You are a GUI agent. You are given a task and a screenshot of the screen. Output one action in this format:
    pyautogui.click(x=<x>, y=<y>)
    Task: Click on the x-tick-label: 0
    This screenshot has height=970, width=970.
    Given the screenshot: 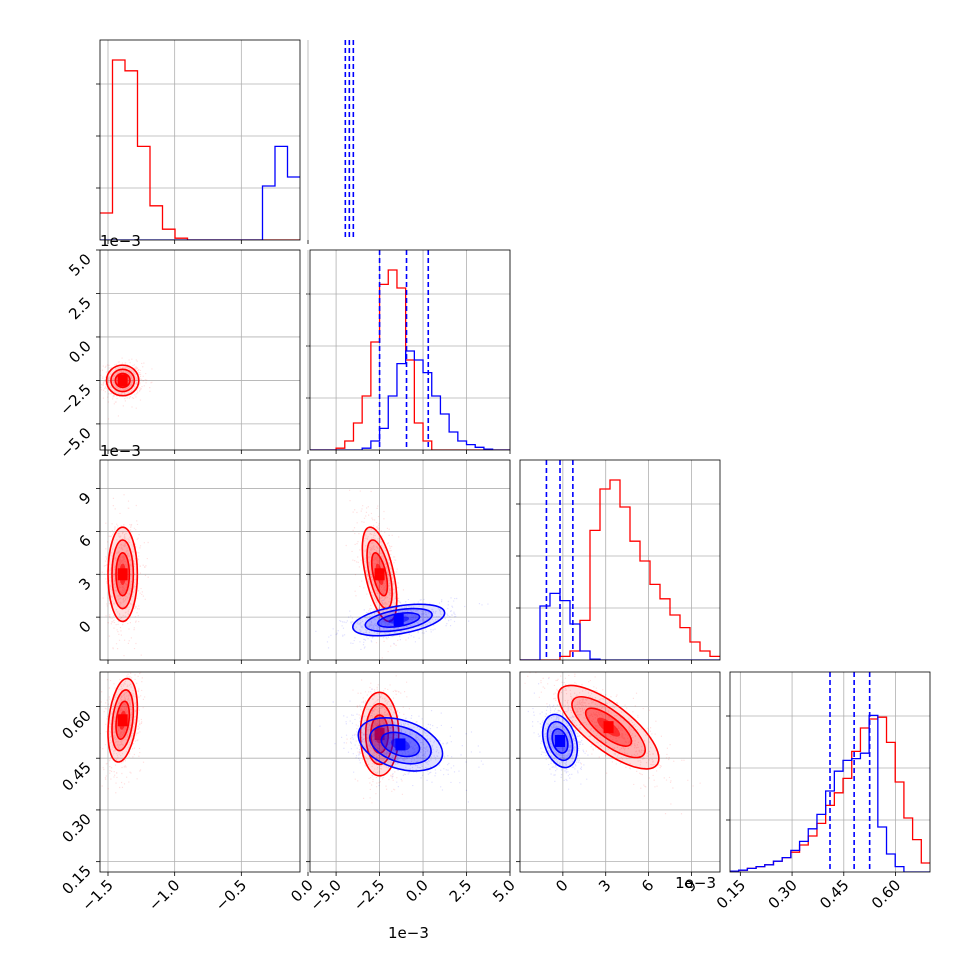 What is the action you would take?
    pyautogui.click(x=561, y=885)
    